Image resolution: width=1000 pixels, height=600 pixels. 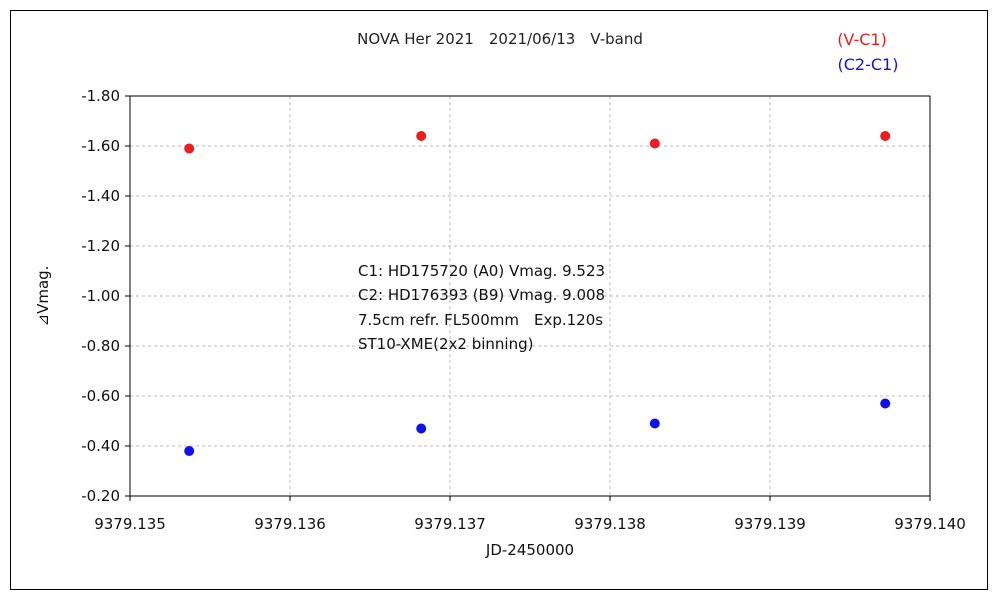 What do you see at coordinates (100, 346) in the screenshot?
I see `y-tick-label: -0.80` at bounding box center [100, 346].